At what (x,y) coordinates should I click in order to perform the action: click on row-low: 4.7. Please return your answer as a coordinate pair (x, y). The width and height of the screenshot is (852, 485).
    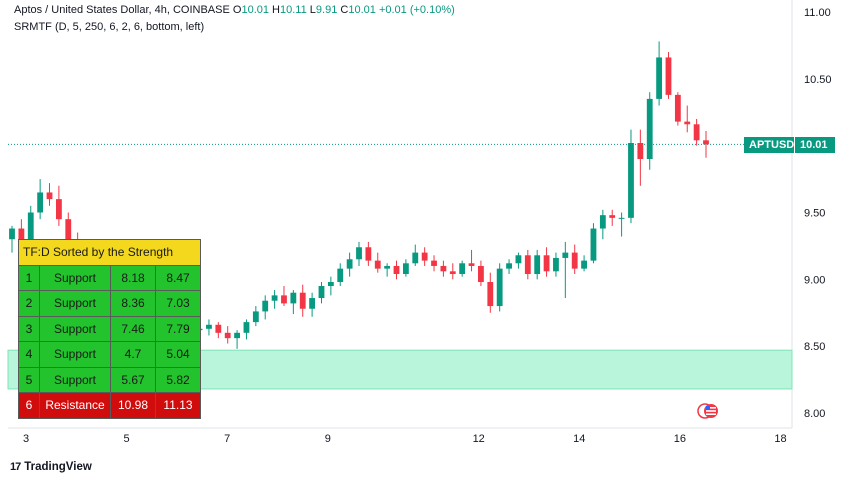
    Looking at the image, I should click on (133, 354).